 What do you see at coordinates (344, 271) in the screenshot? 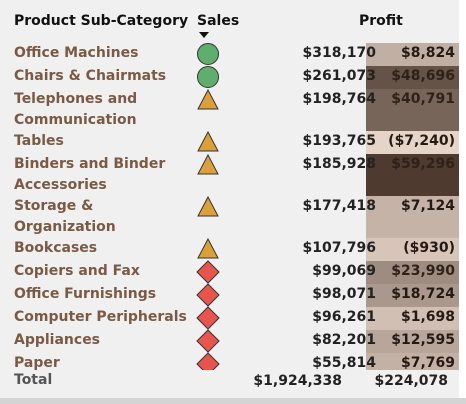
I see `sales-value: $99,069` at bounding box center [344, 271].